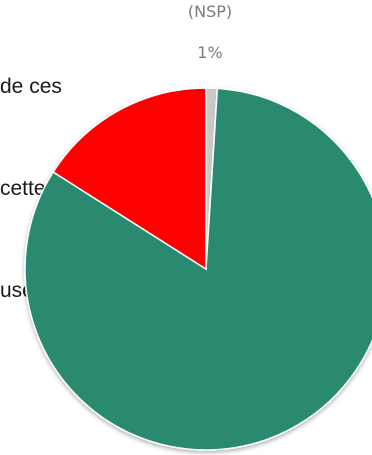  I want to click on question-line: de ces, so click(31, 86).